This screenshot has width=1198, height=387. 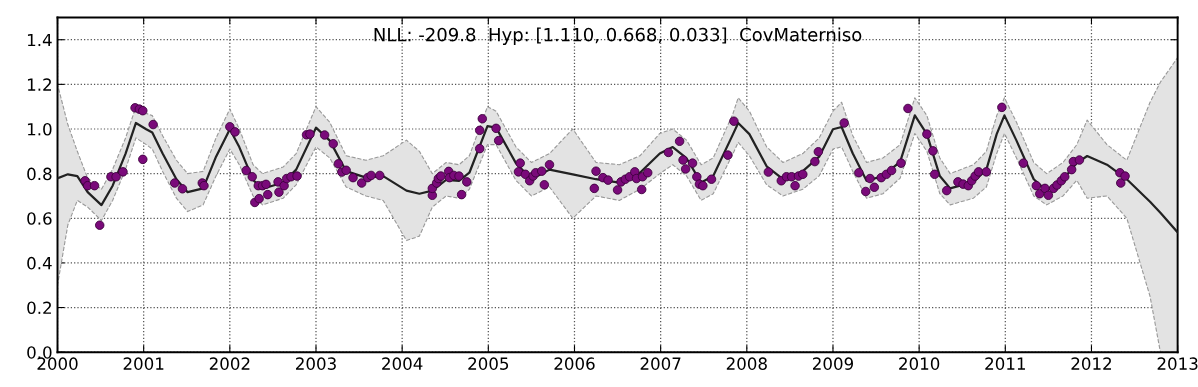 What do you see at coordinates (39, 218) in the screenshot?
I see `y-tick-label: 0.6` at bounding box center [39, 218].